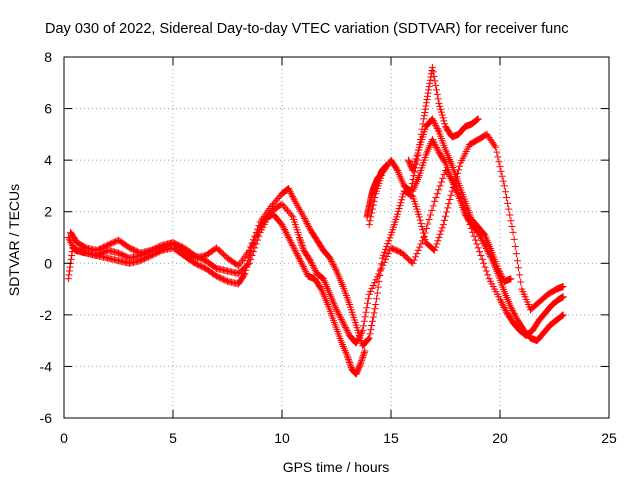 The image size is (640, 480). I want to click on y-tick-label: -4, so click(46, 366).